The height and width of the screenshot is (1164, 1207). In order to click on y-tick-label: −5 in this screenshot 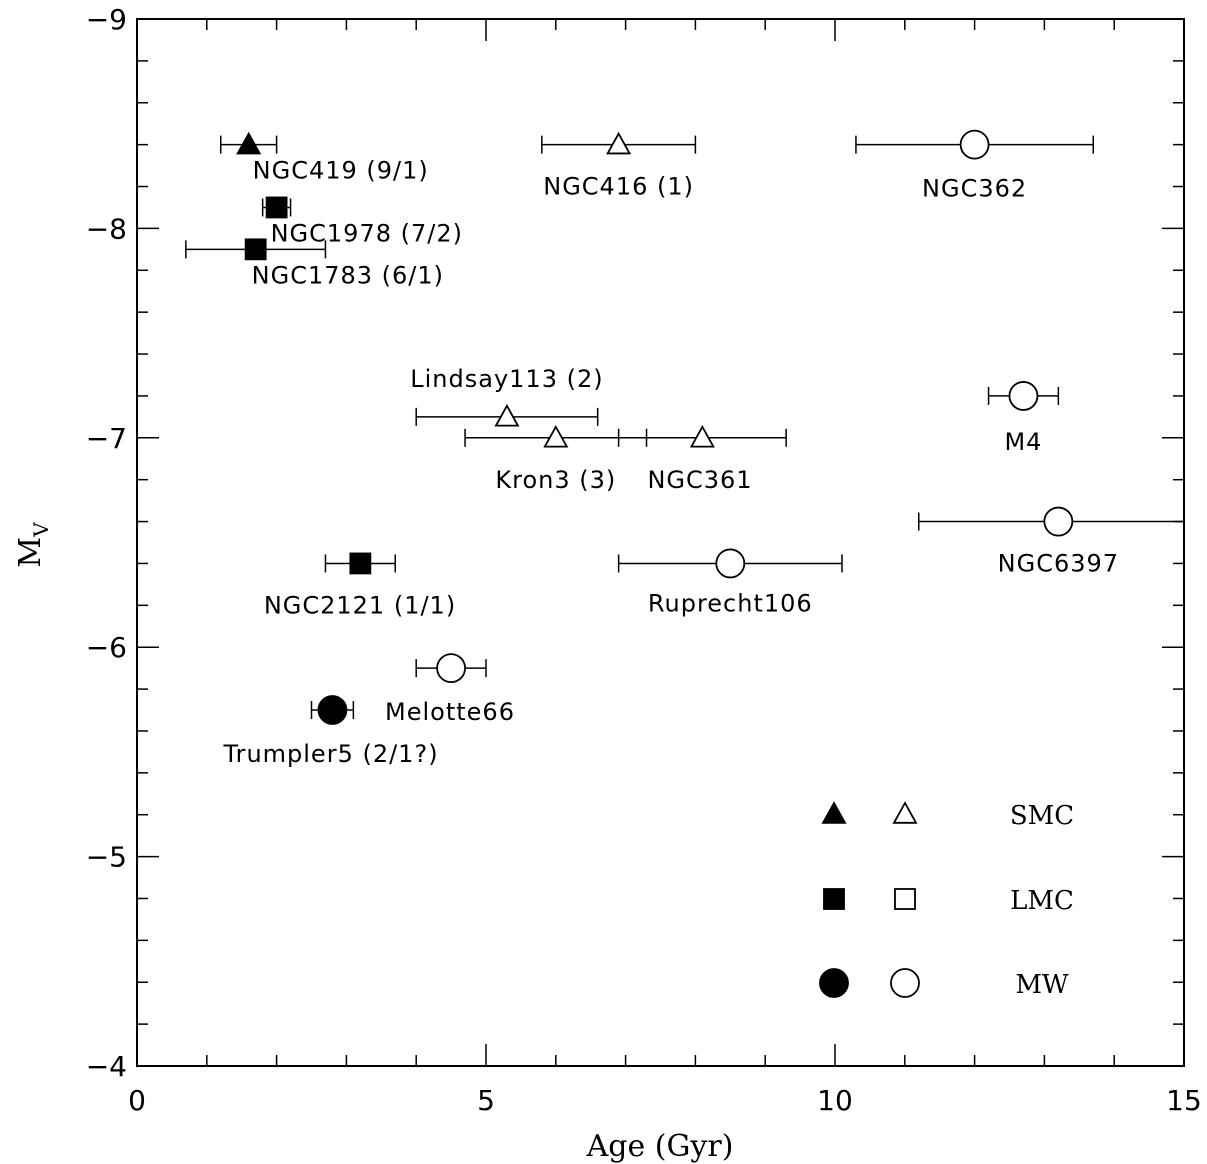, I will do `click(106, 857)`.